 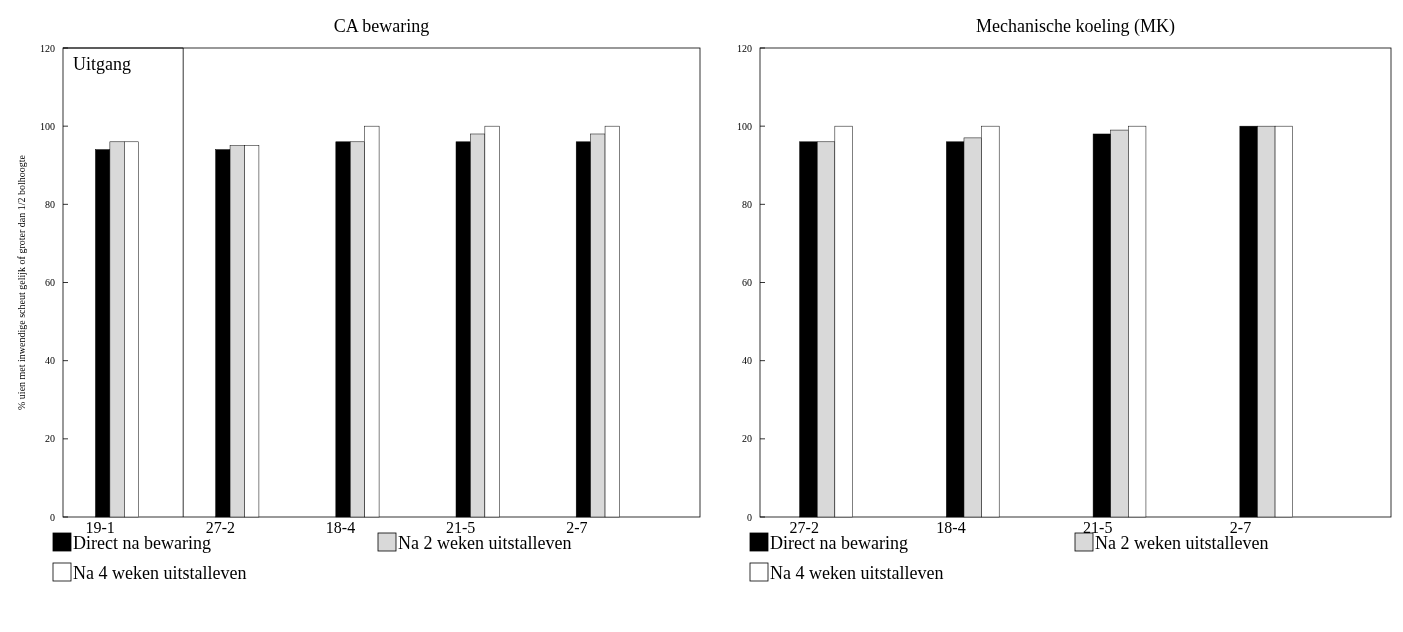 What do you see at coordinates (100, 527) in the screenshot?
I see `x-tick-label: 19-1` at bounding box center [100, 527].